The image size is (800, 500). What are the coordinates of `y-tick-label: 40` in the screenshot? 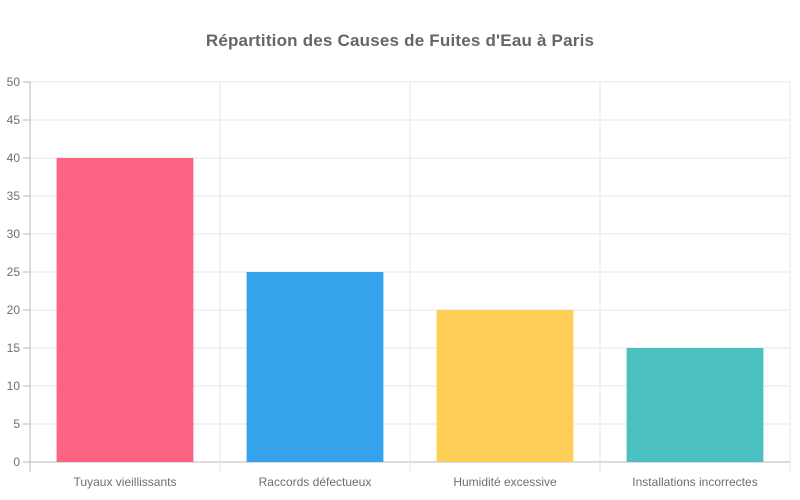 It's located at (14, 158).